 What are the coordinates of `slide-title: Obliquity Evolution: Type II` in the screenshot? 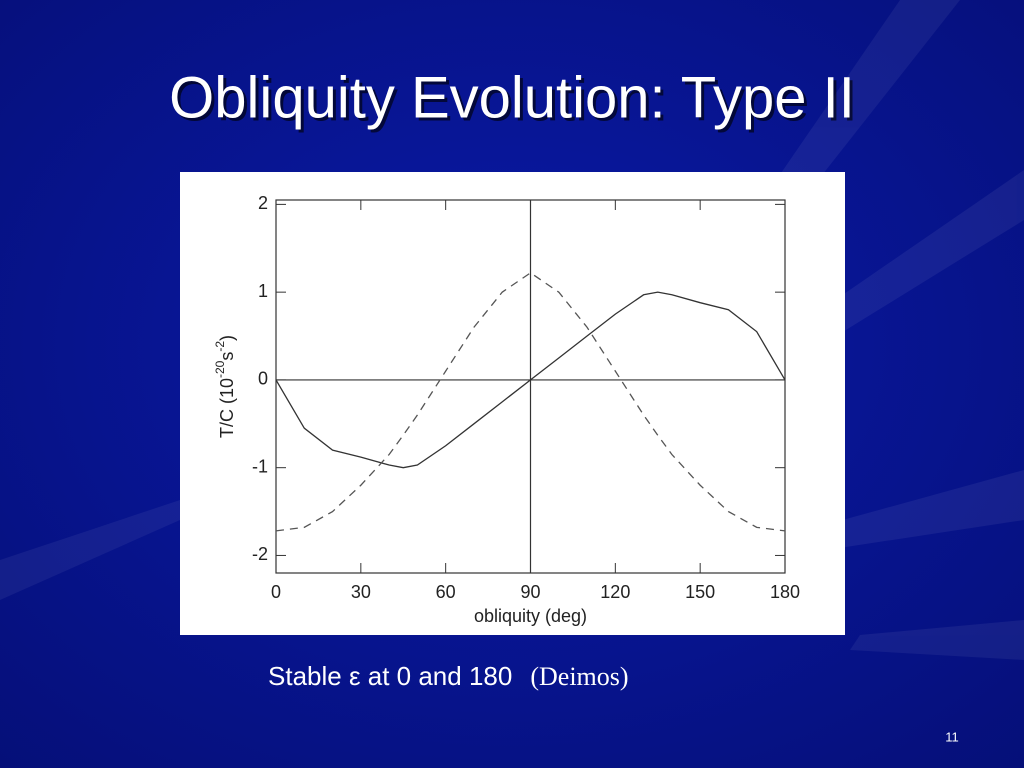 It's located at (512, 97).